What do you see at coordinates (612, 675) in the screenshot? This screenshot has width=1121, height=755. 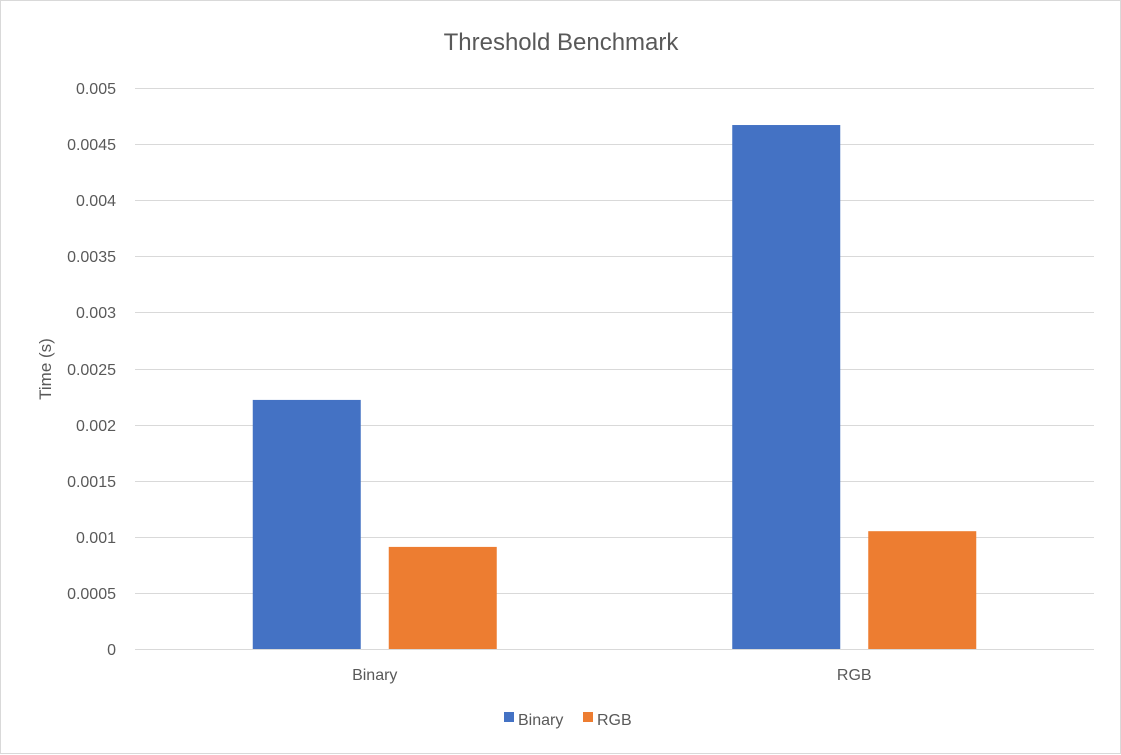 I see `x-axis-ticks: Binary RGB` at bounding box center [612, 675].